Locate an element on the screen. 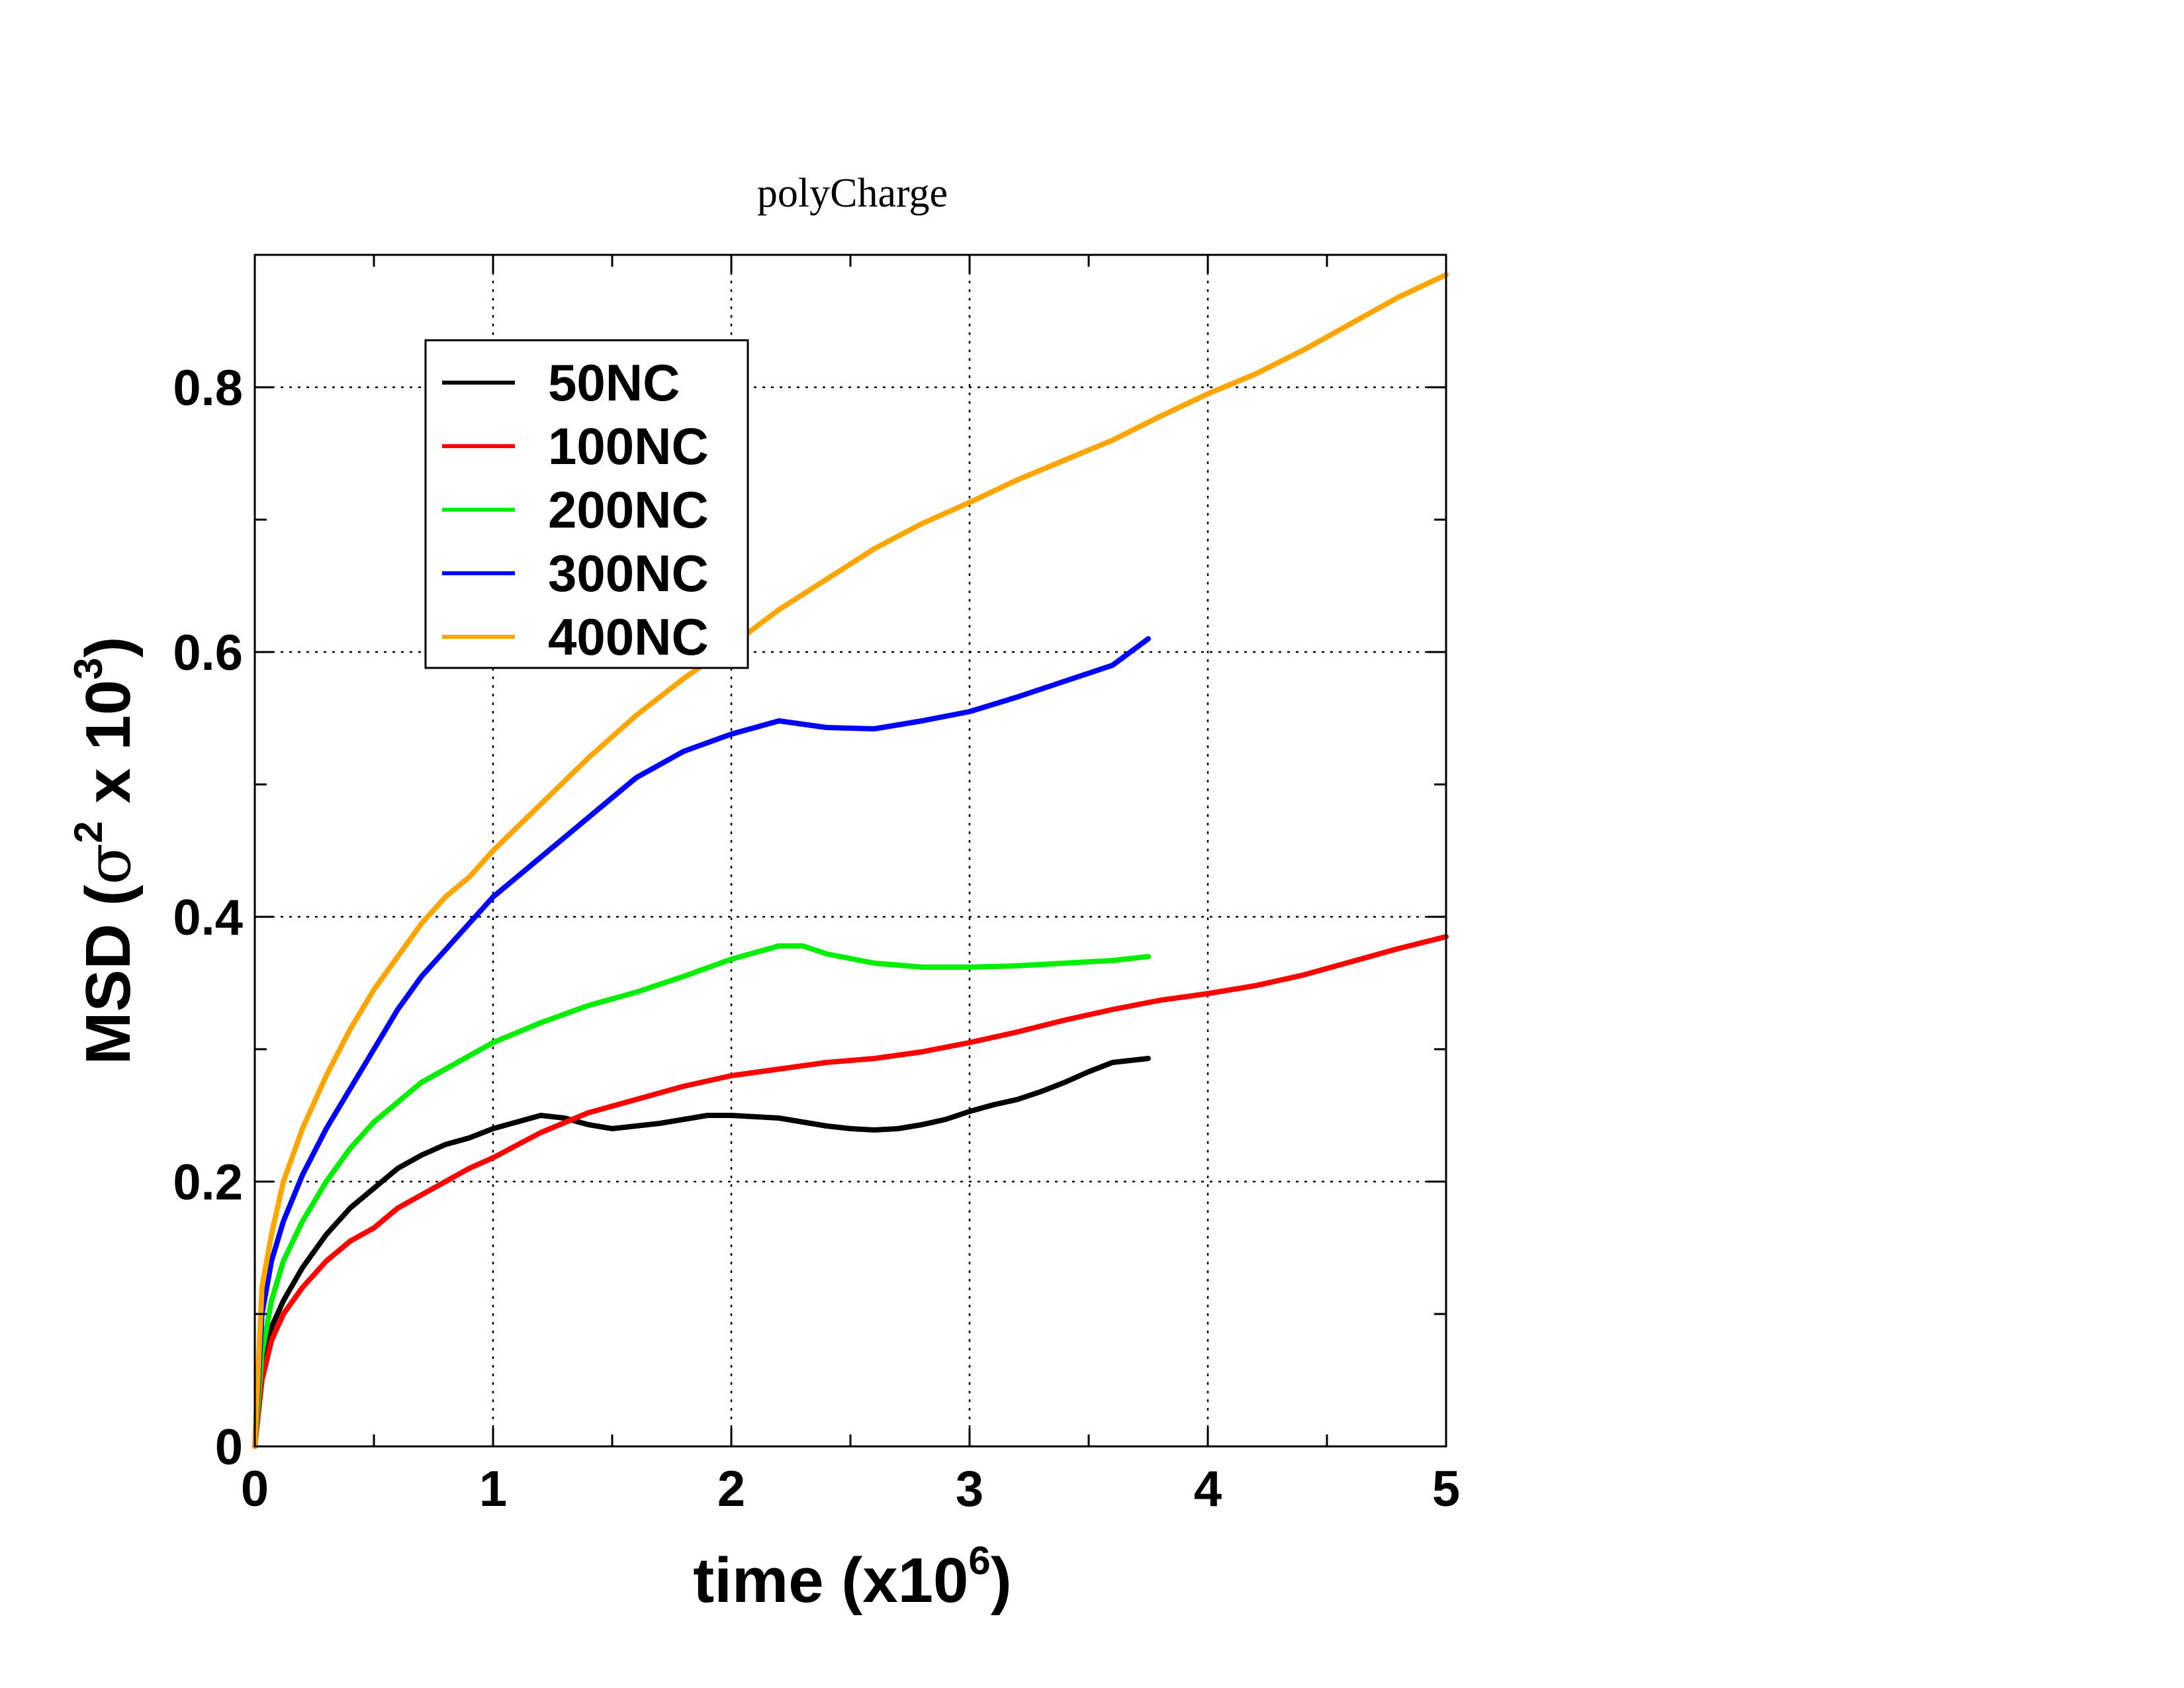 The width and height of the screenshot is (2184, 1688). y-tick-label: 0.4 is located at coordinates (208, 918).